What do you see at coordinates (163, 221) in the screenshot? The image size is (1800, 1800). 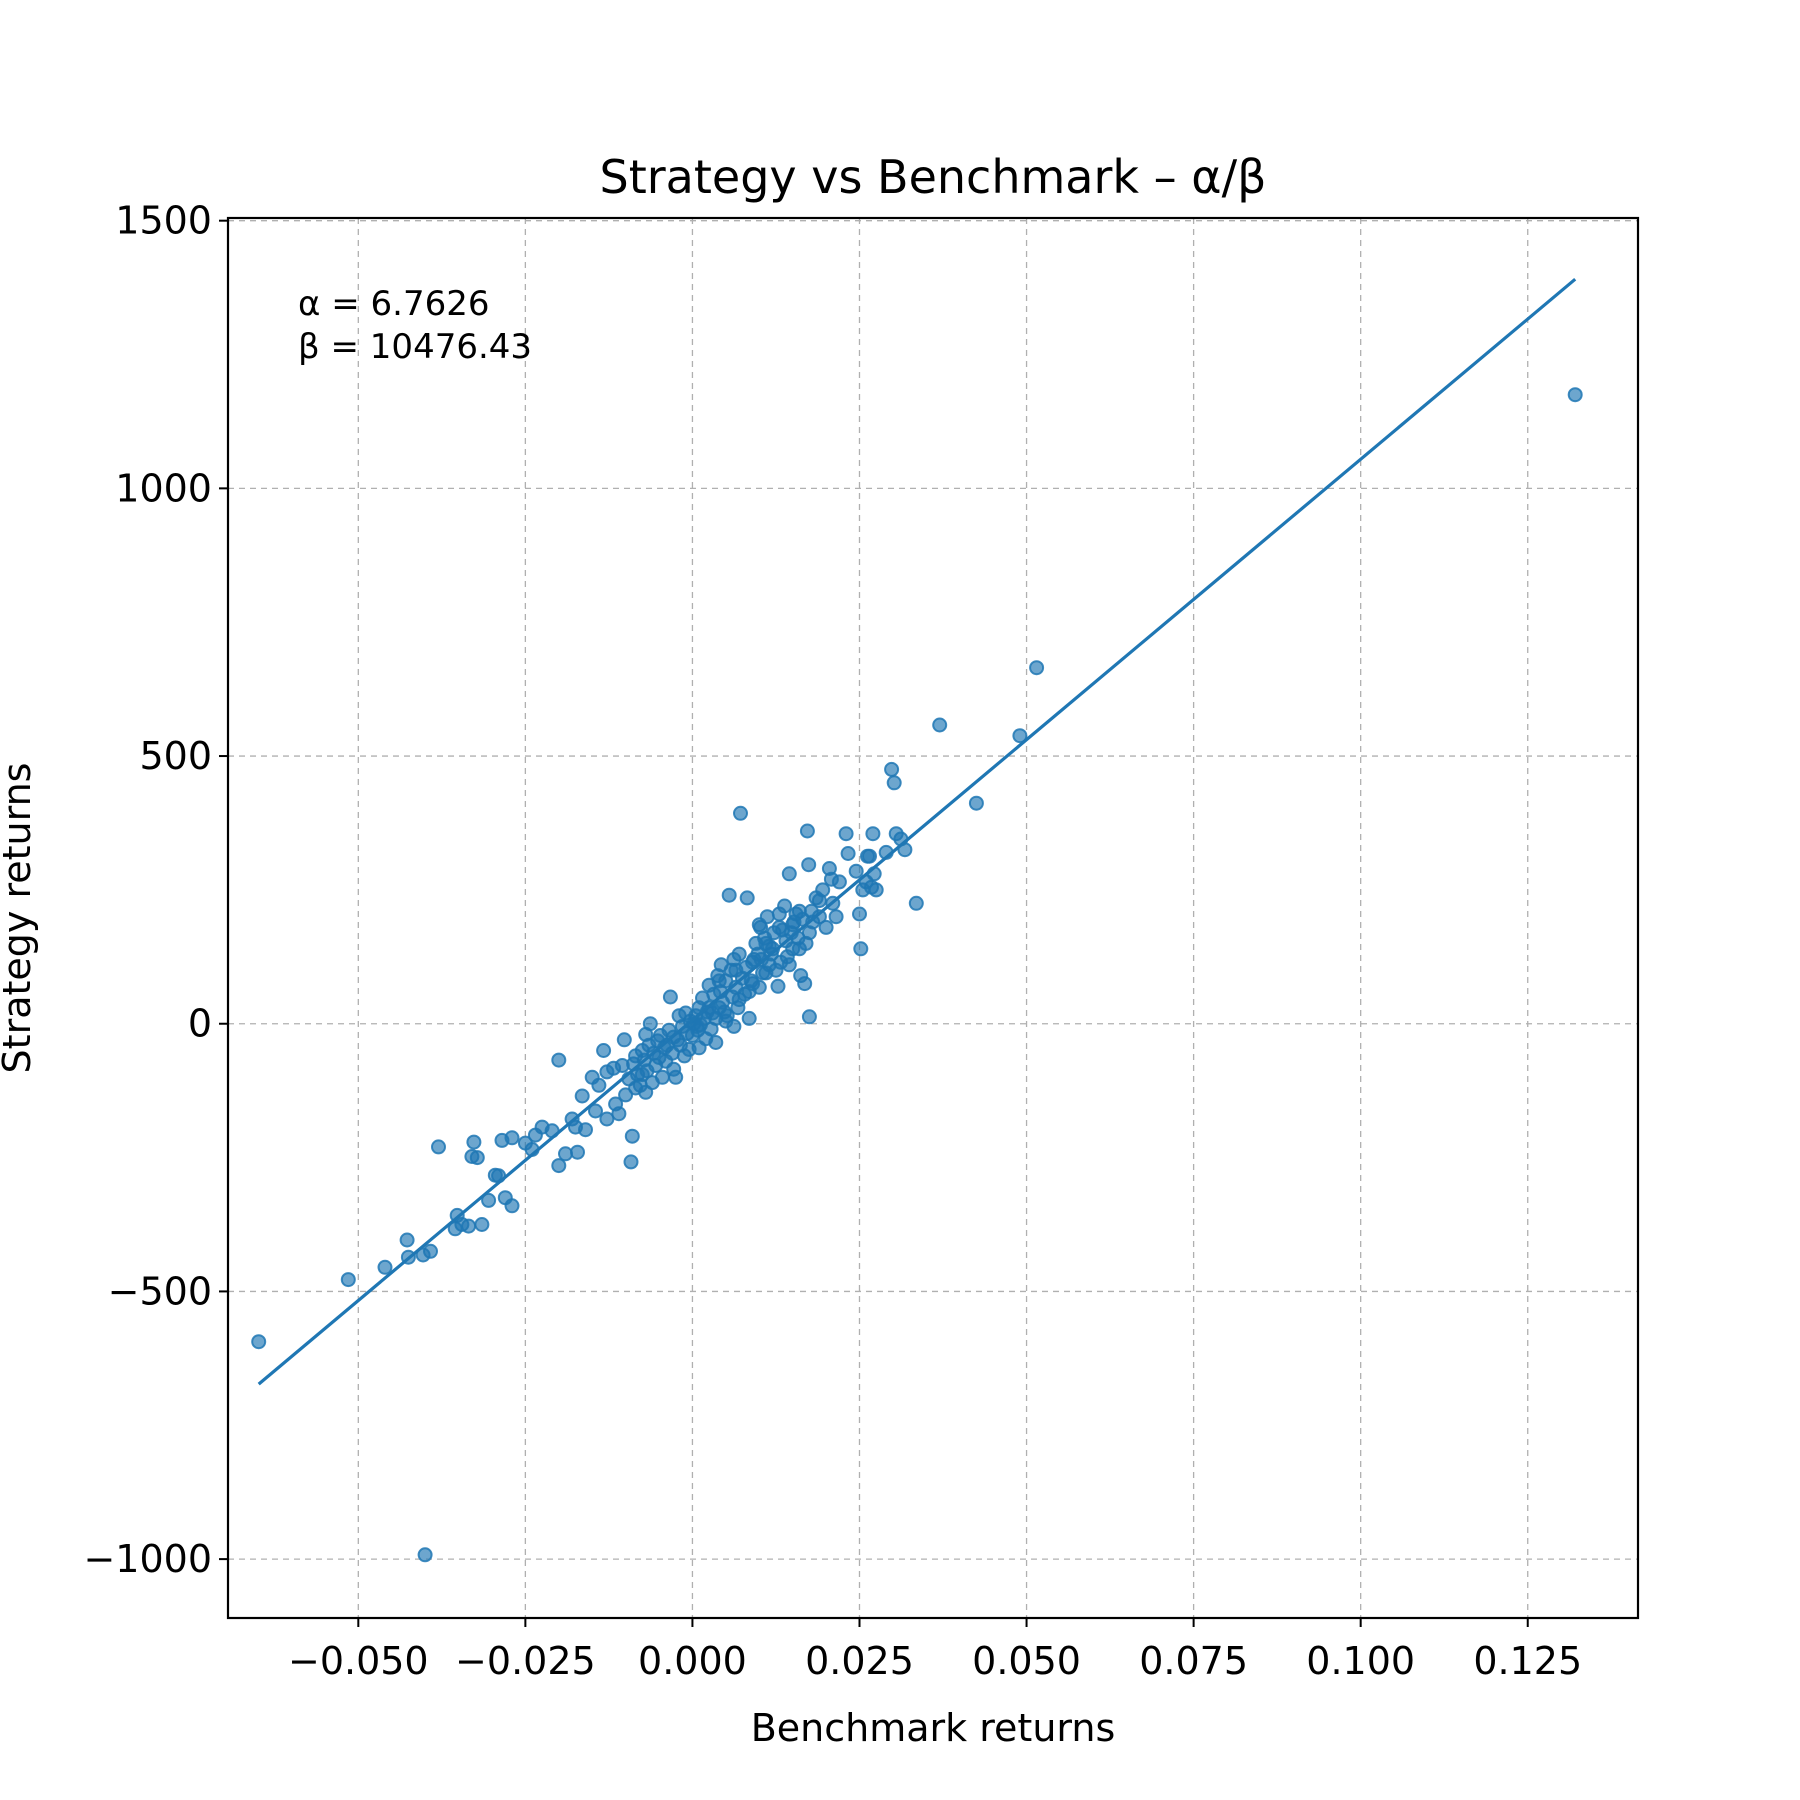 I see `y-tick-label: 1500` at bounding box center [163, 221].